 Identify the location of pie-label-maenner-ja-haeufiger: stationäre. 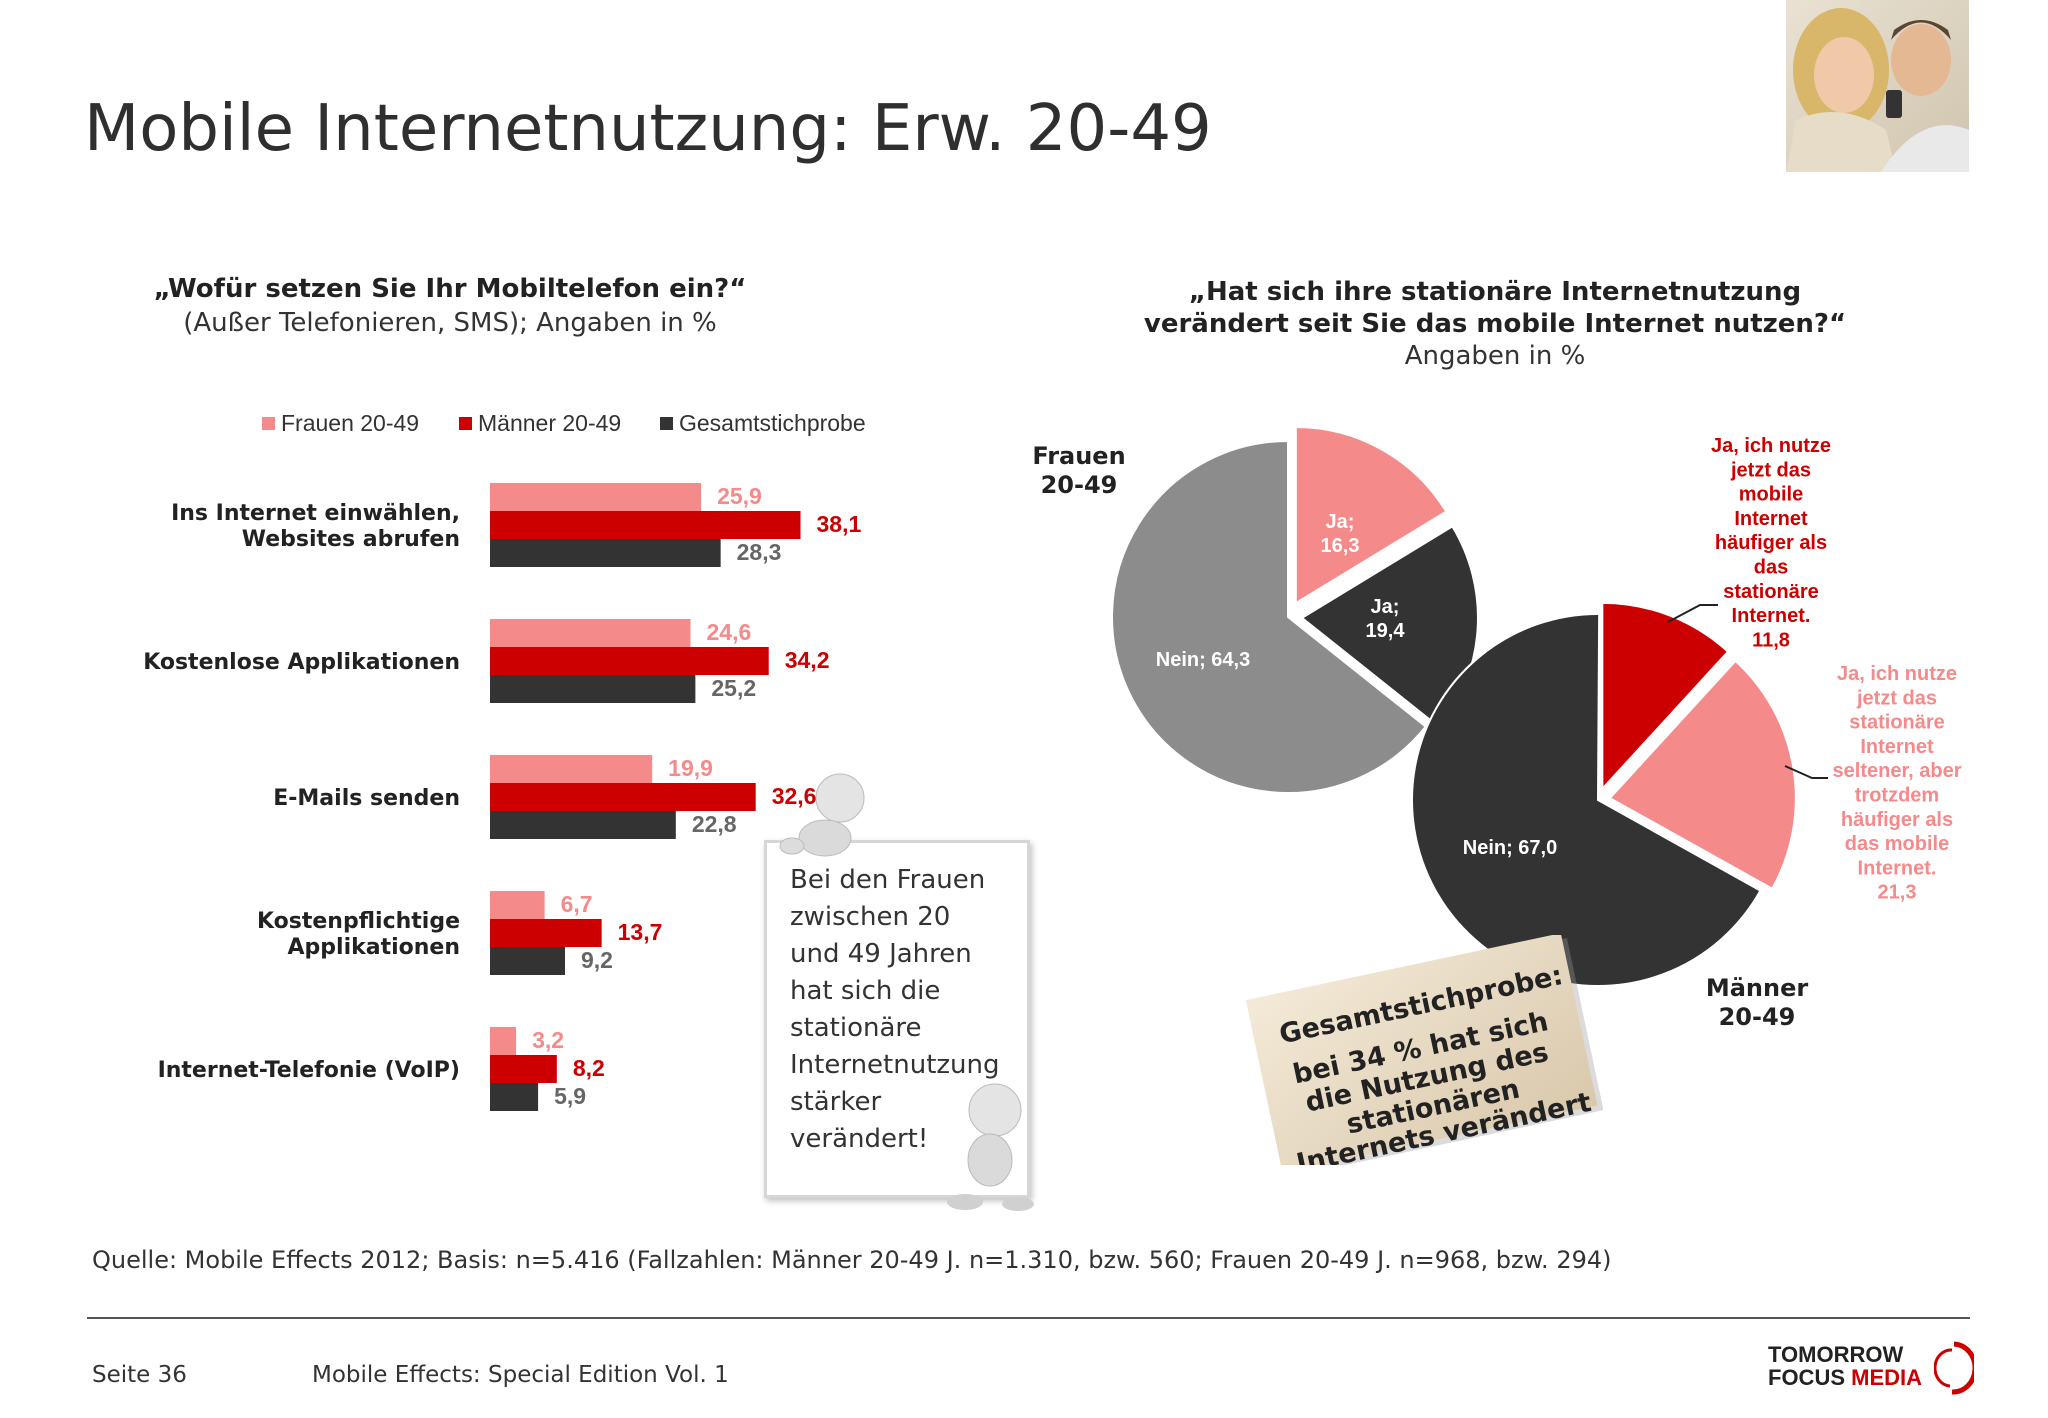
(1771, 592).